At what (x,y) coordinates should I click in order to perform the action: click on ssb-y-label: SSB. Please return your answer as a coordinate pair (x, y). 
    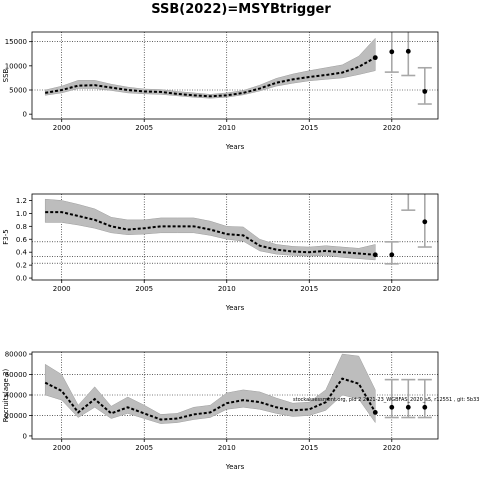
    Looking at the image, I should click on (6, 75).